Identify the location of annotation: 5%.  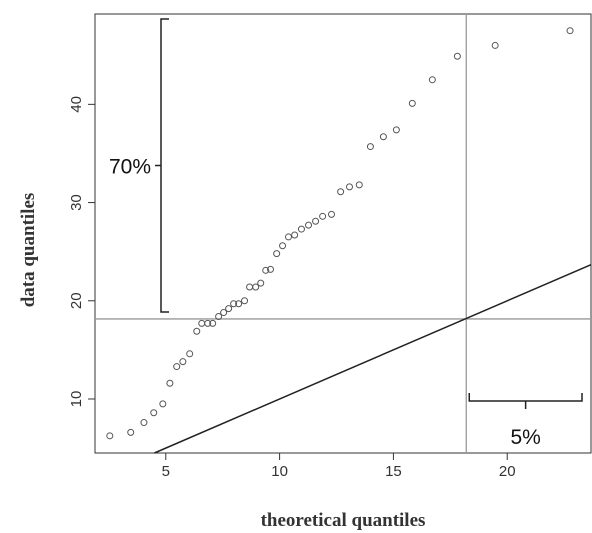
(525, 437).